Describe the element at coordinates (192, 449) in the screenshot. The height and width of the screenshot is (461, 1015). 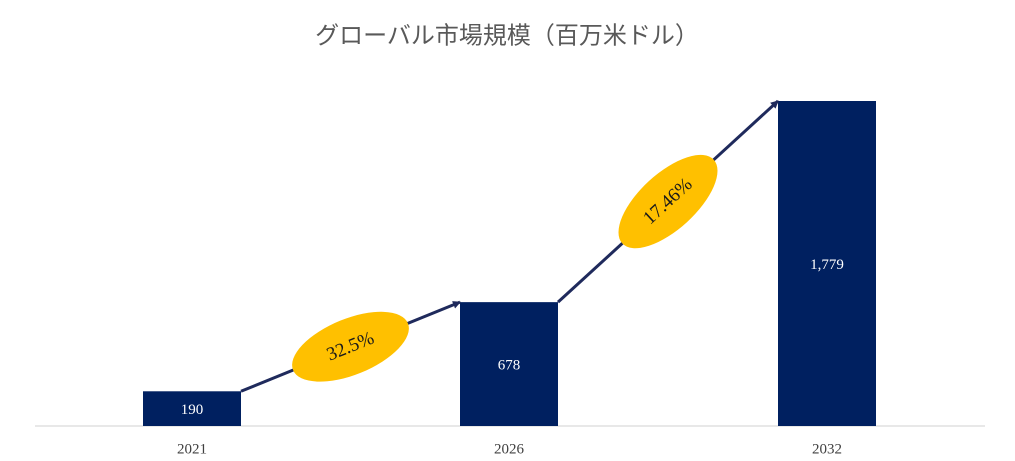
I see `x-tick-label: 2021` at that location.